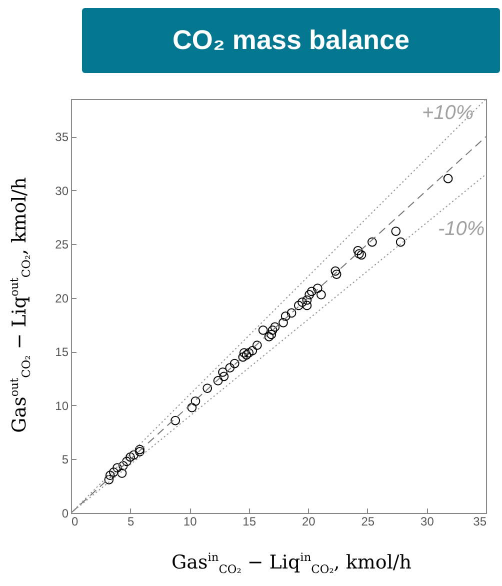  Describe the element at coordinates (291, 563) in the screenshot. I see `x-axis-title: Gas$^{in}$$_{CO₂}$ − Liq$^{in}$$_{CO₂}$, kmol/h` at that location.